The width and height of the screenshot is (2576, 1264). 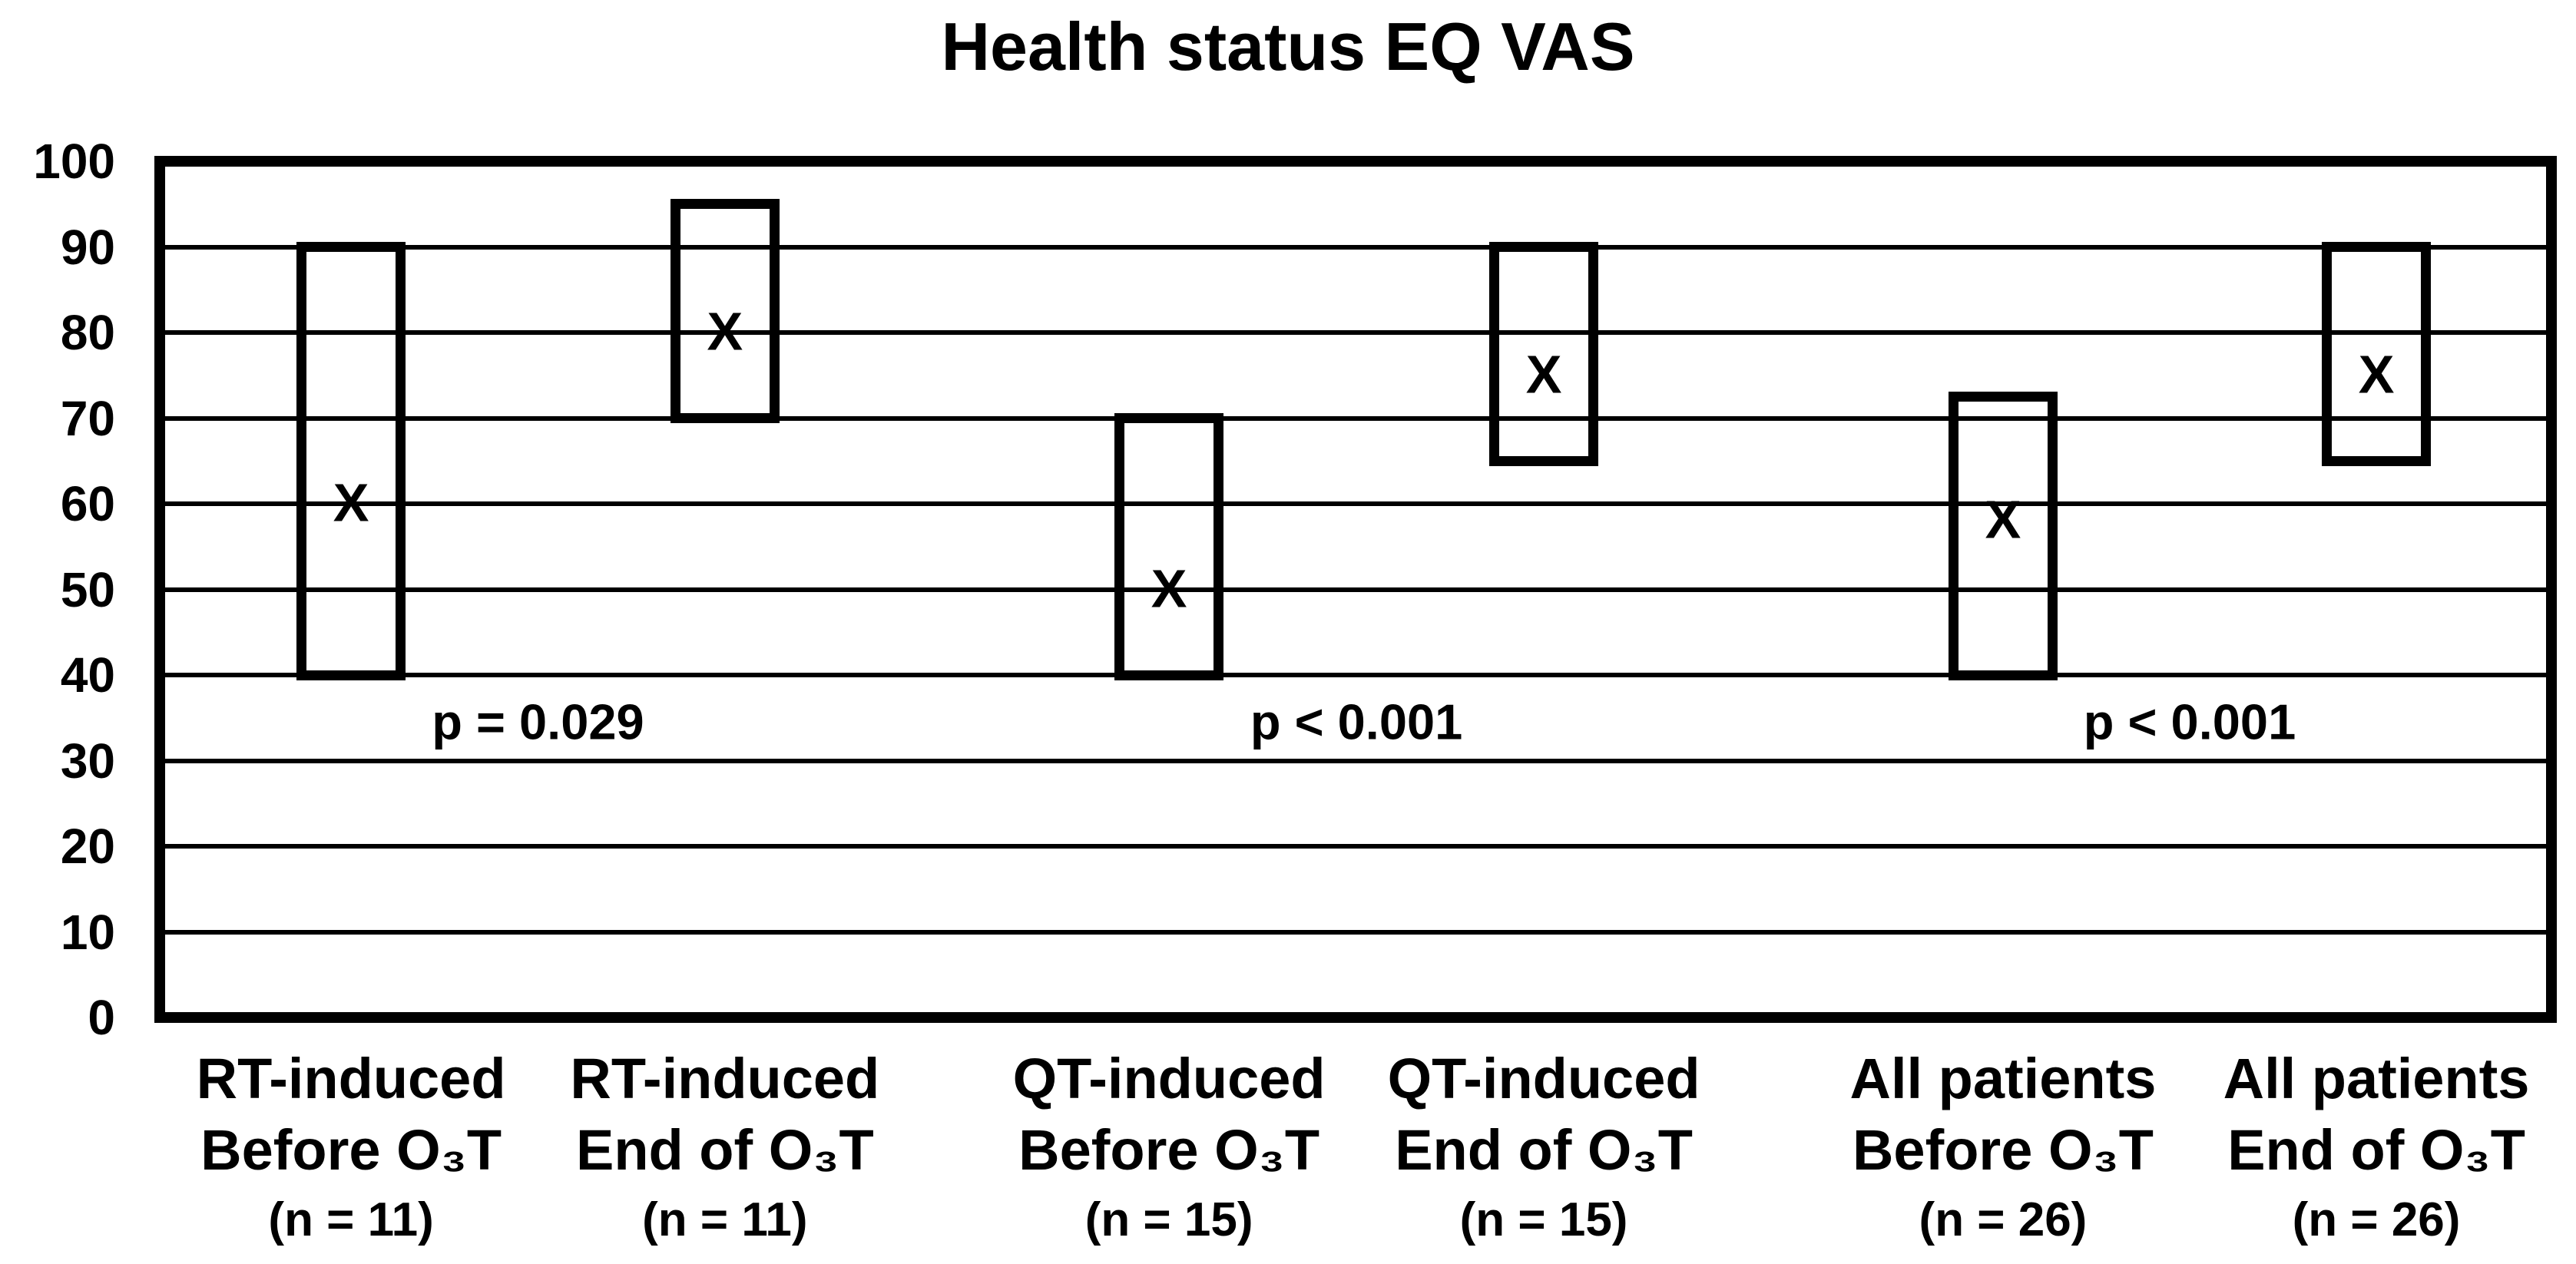 I want to click on y-axis-tick-label: 70, so click(x=87, y=418).